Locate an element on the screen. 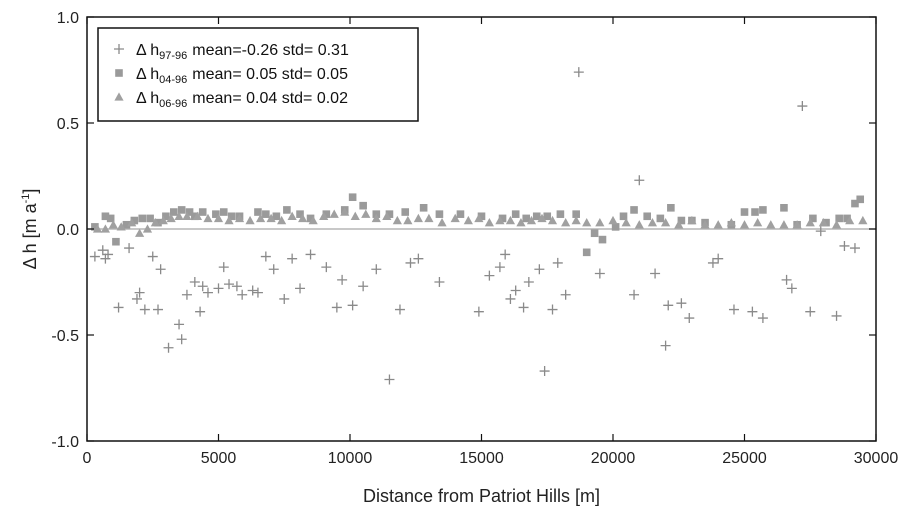  x-tick-label: 15000 is located at coordinates (481, 458).